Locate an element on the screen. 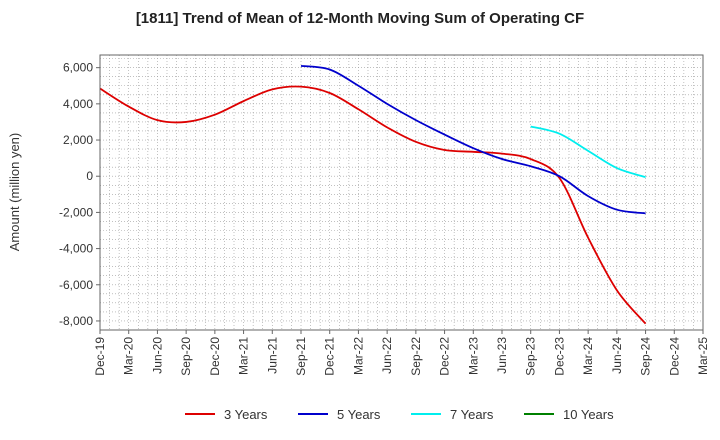 This screenshot has width=720, height=440. y-tick-label: 4,000 is located at coordinates (78, 104).